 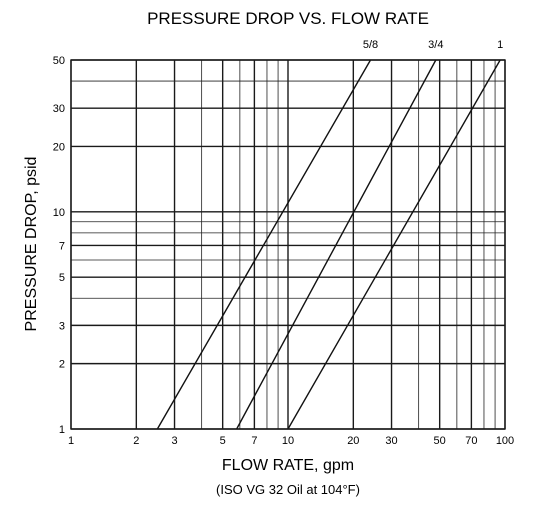 I want to click on y-tick-label: 5, so click(x=62, y=278).